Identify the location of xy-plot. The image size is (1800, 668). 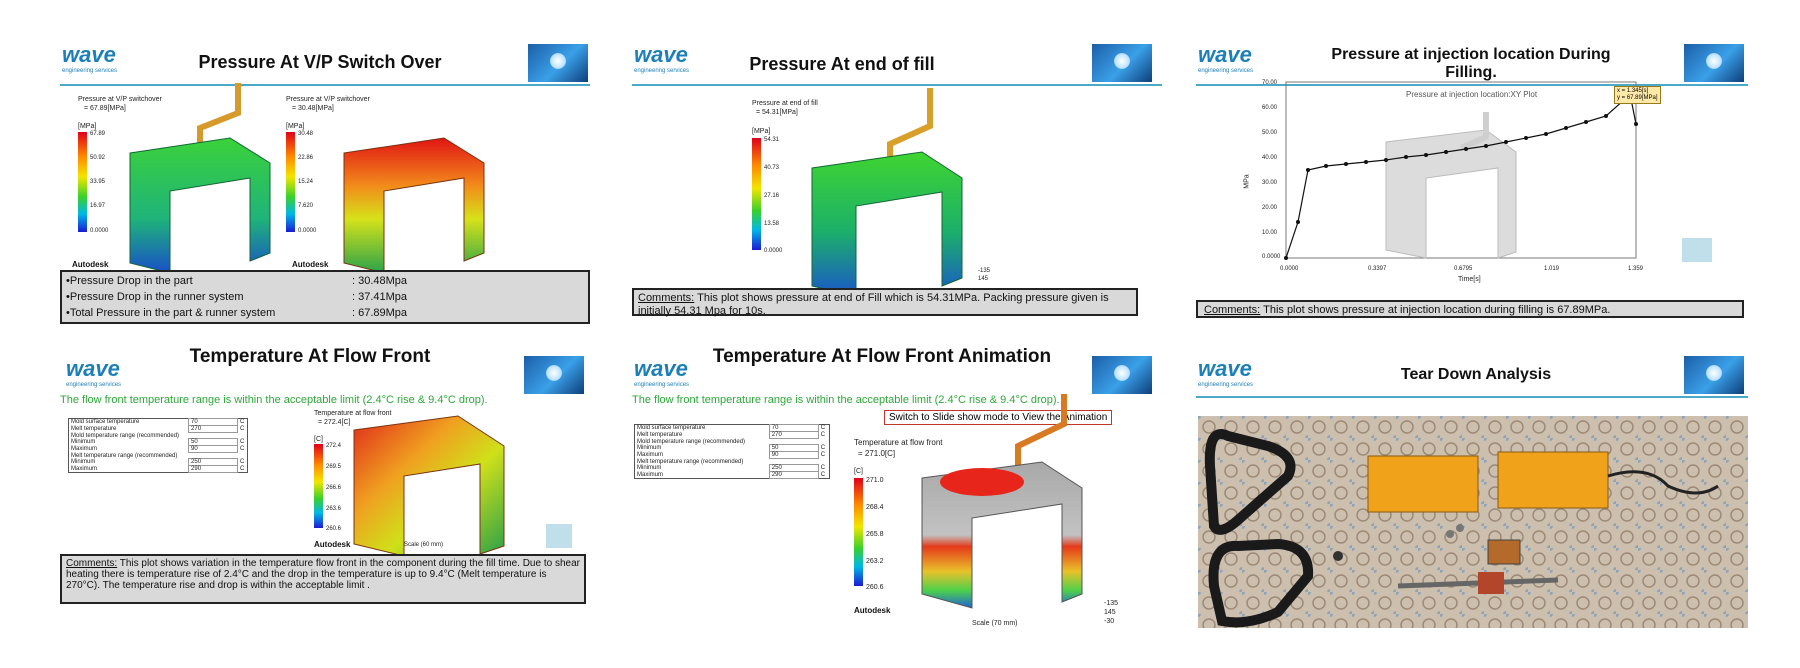
(1461, 170).